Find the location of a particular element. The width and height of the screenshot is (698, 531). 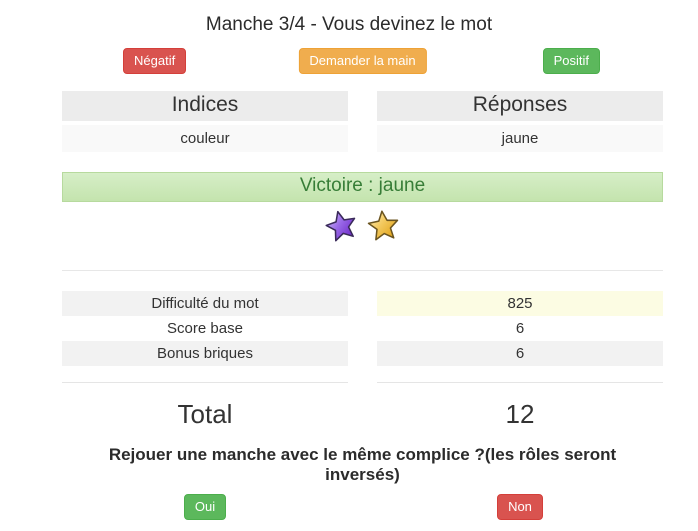

total-value: 12 is located at coordinates (520, 414).